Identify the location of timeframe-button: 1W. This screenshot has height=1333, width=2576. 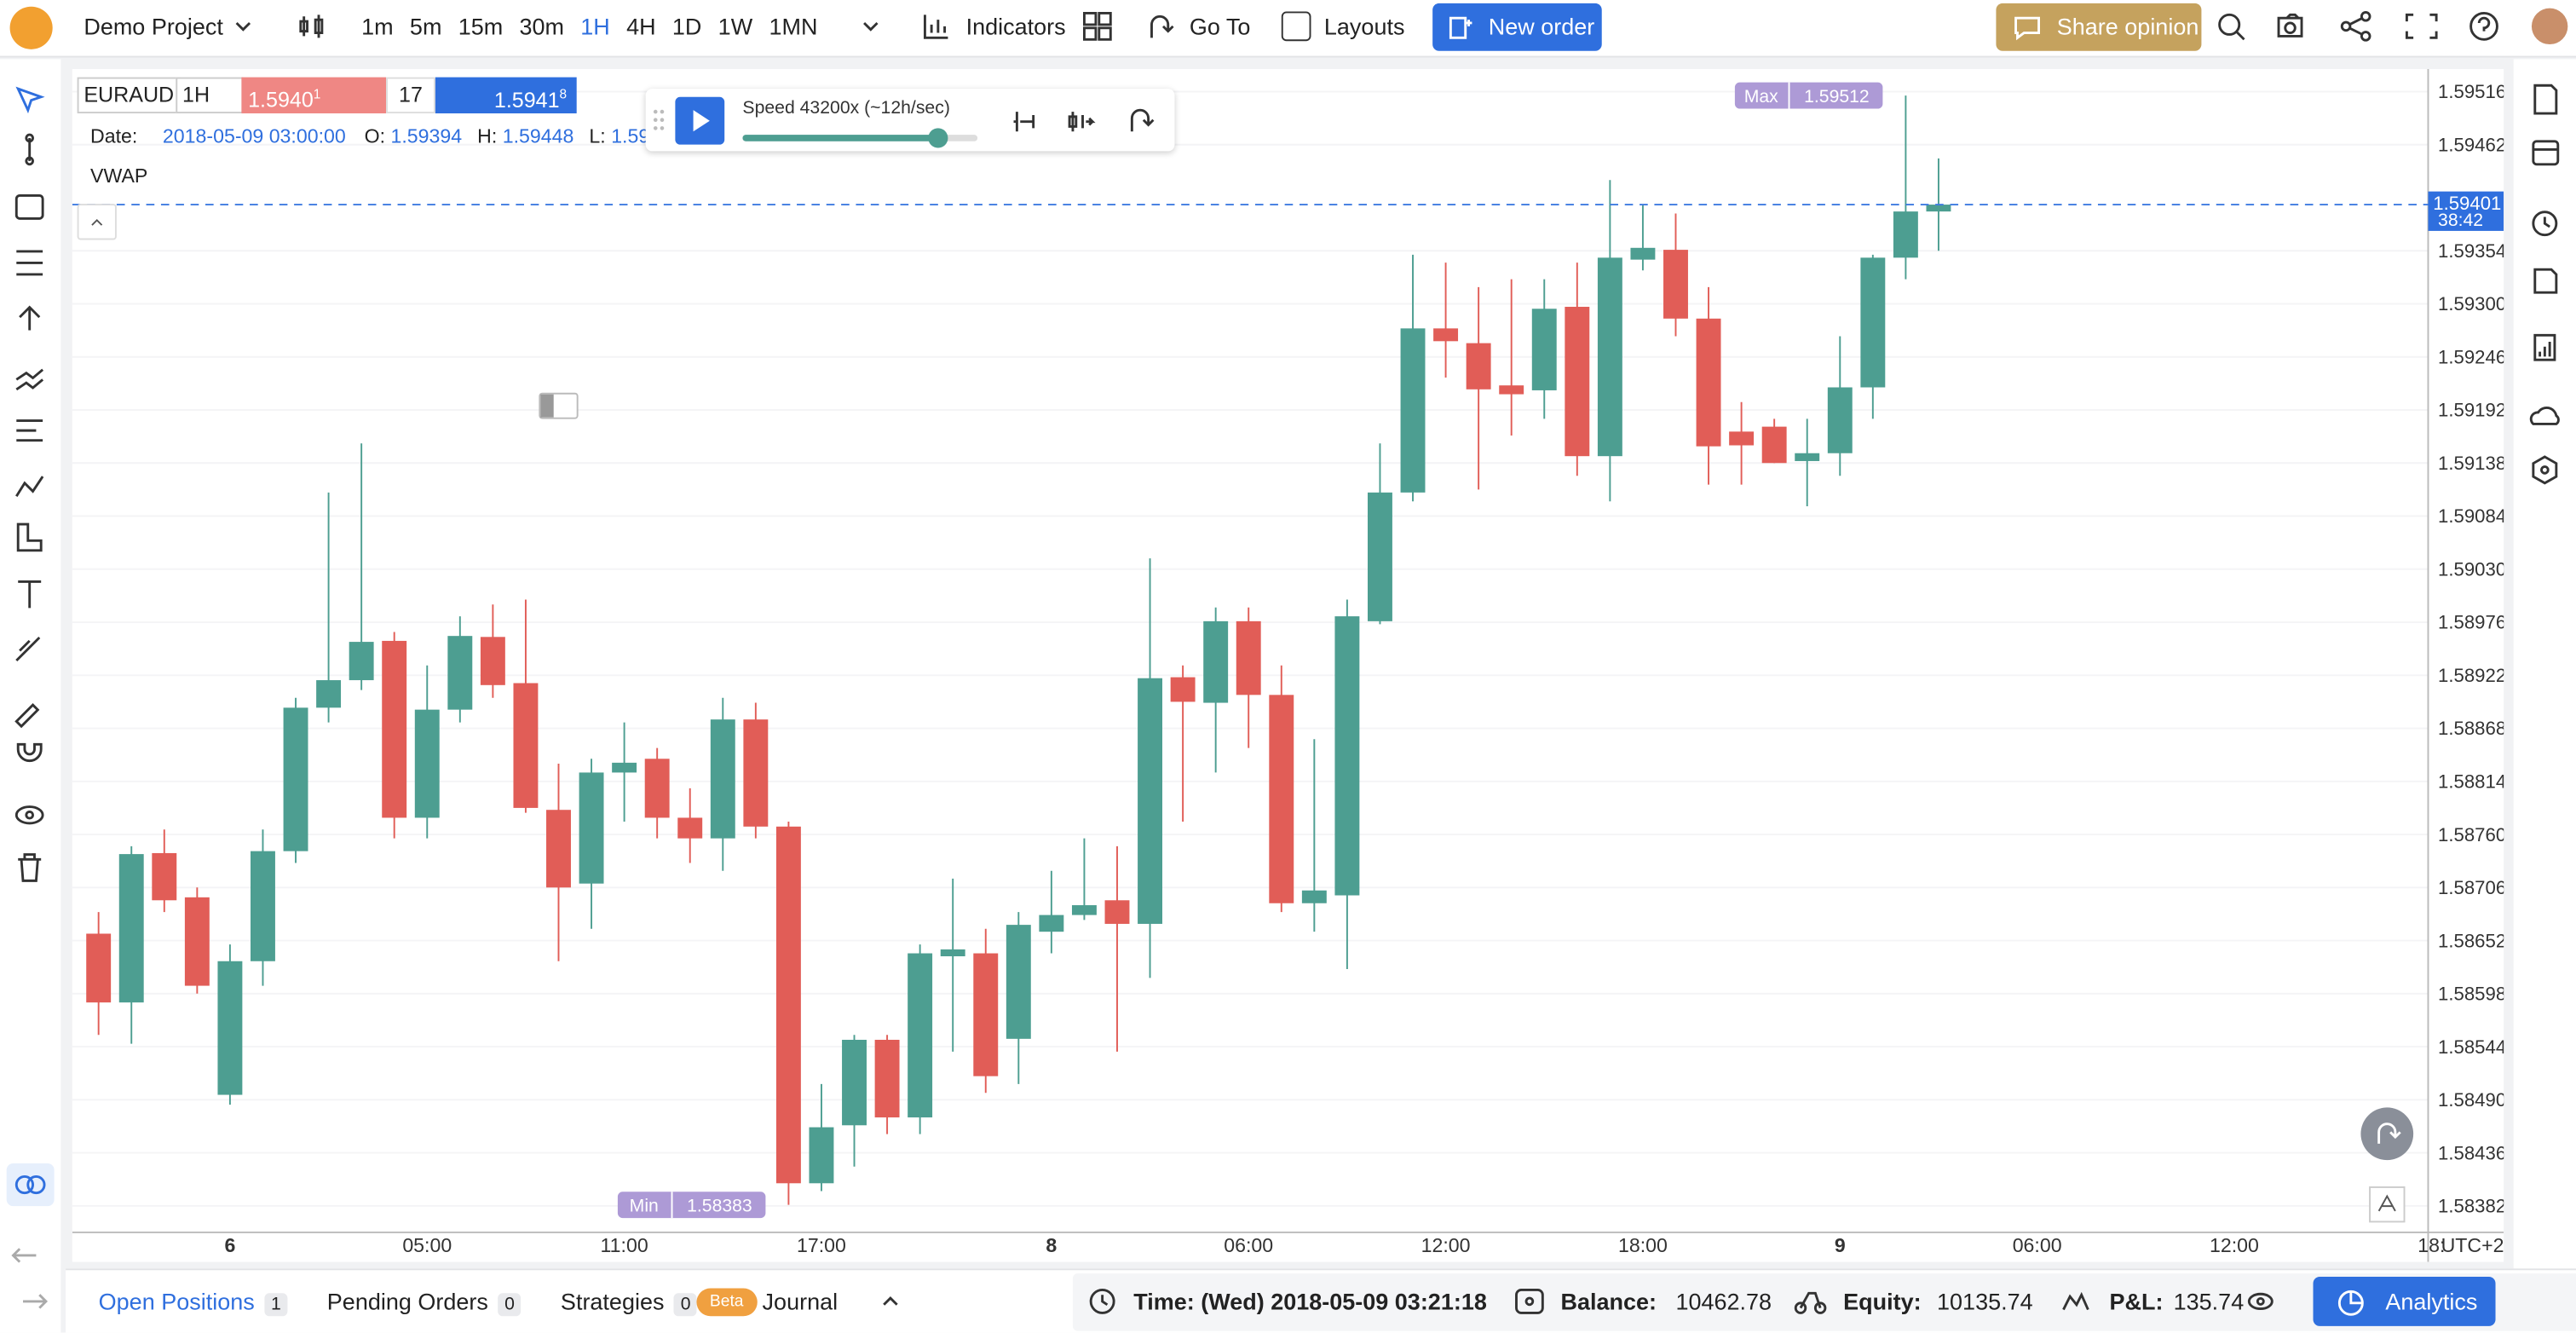
(735, 26).